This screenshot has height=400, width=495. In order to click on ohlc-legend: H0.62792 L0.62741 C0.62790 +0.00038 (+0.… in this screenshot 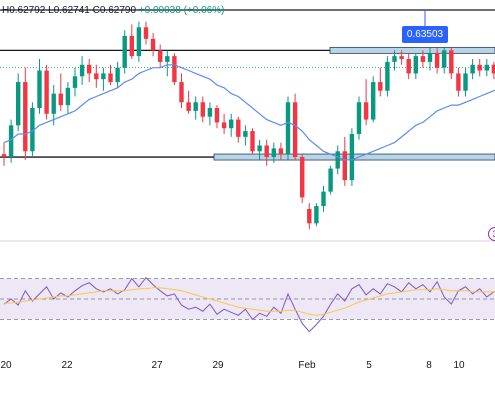, I will do `click(113, 10)`.